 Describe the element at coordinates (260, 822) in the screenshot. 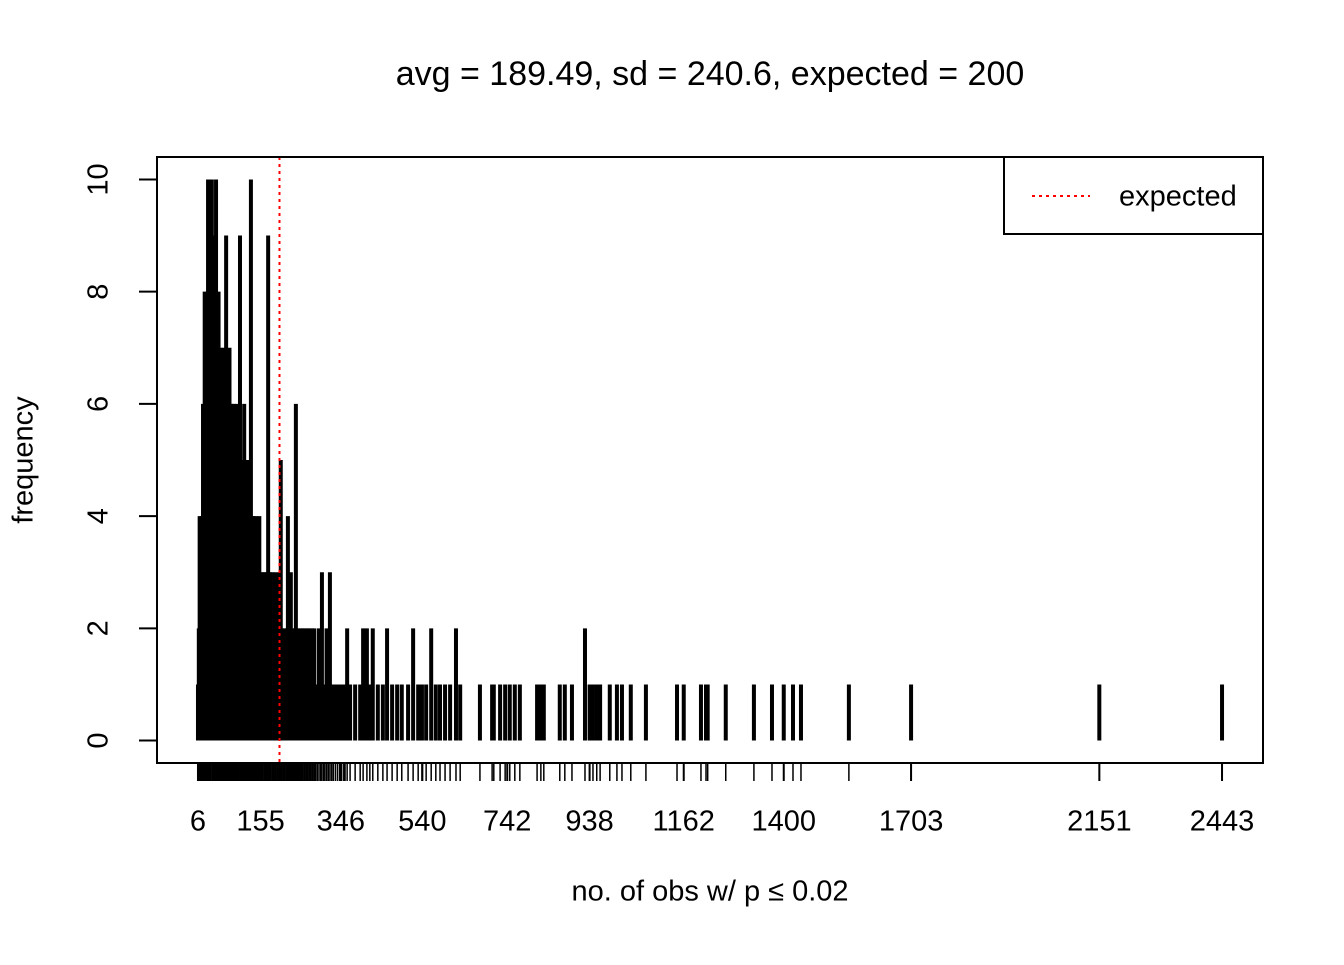

I see `x-tick-label: 155` at that location.